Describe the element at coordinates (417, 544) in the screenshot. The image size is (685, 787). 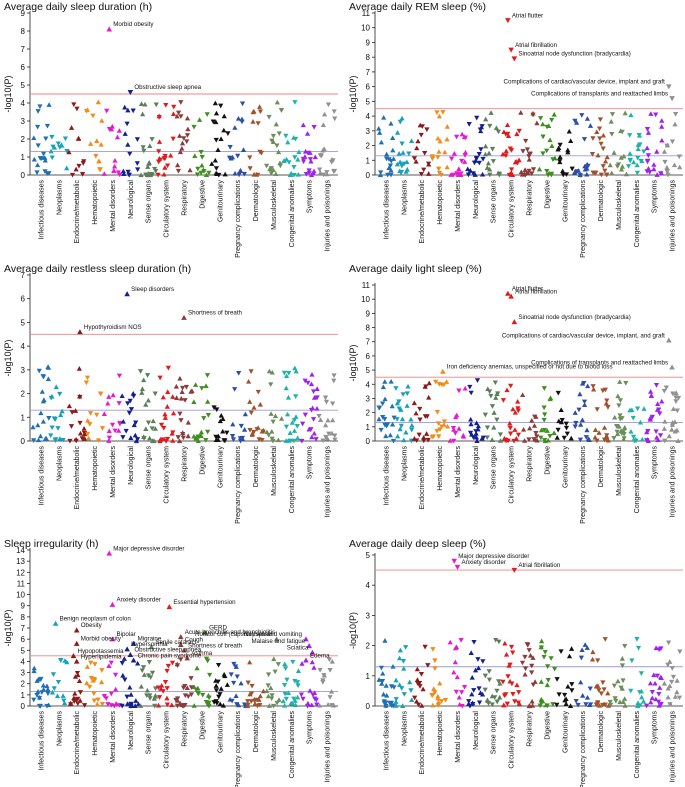
I see `panel-title: Average daily deep sleep (%)` at that location.